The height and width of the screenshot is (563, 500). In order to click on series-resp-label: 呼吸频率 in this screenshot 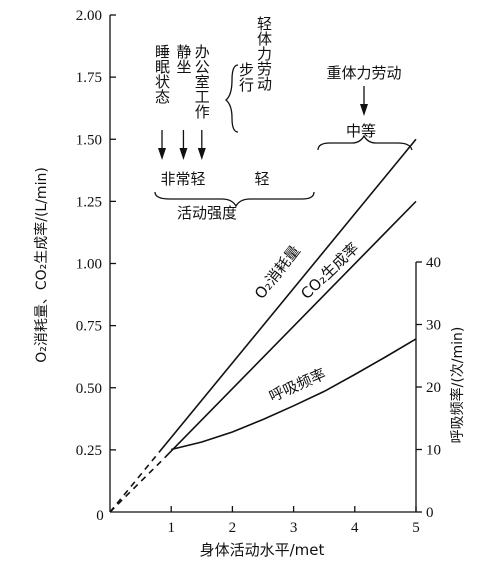, I will do `click(297, 385)`.